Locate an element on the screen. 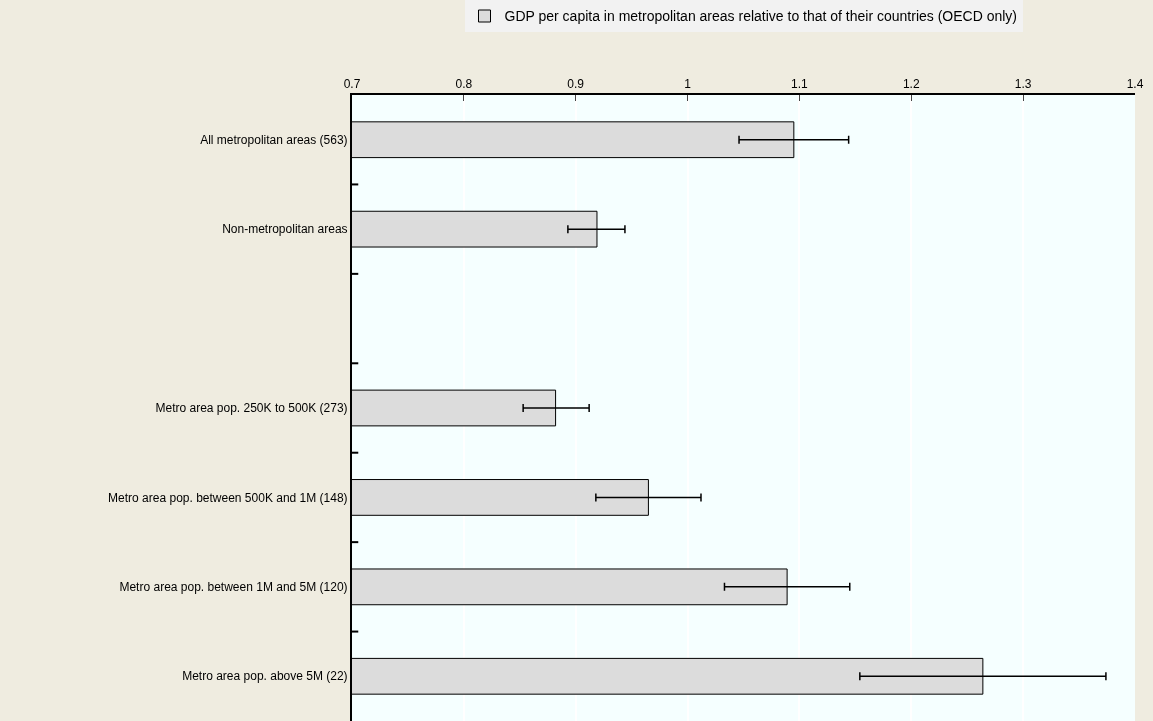 The height and width of the screenshot is (721, 1153). x-tick-label: 1.1 is located at coordinates (800, 84).